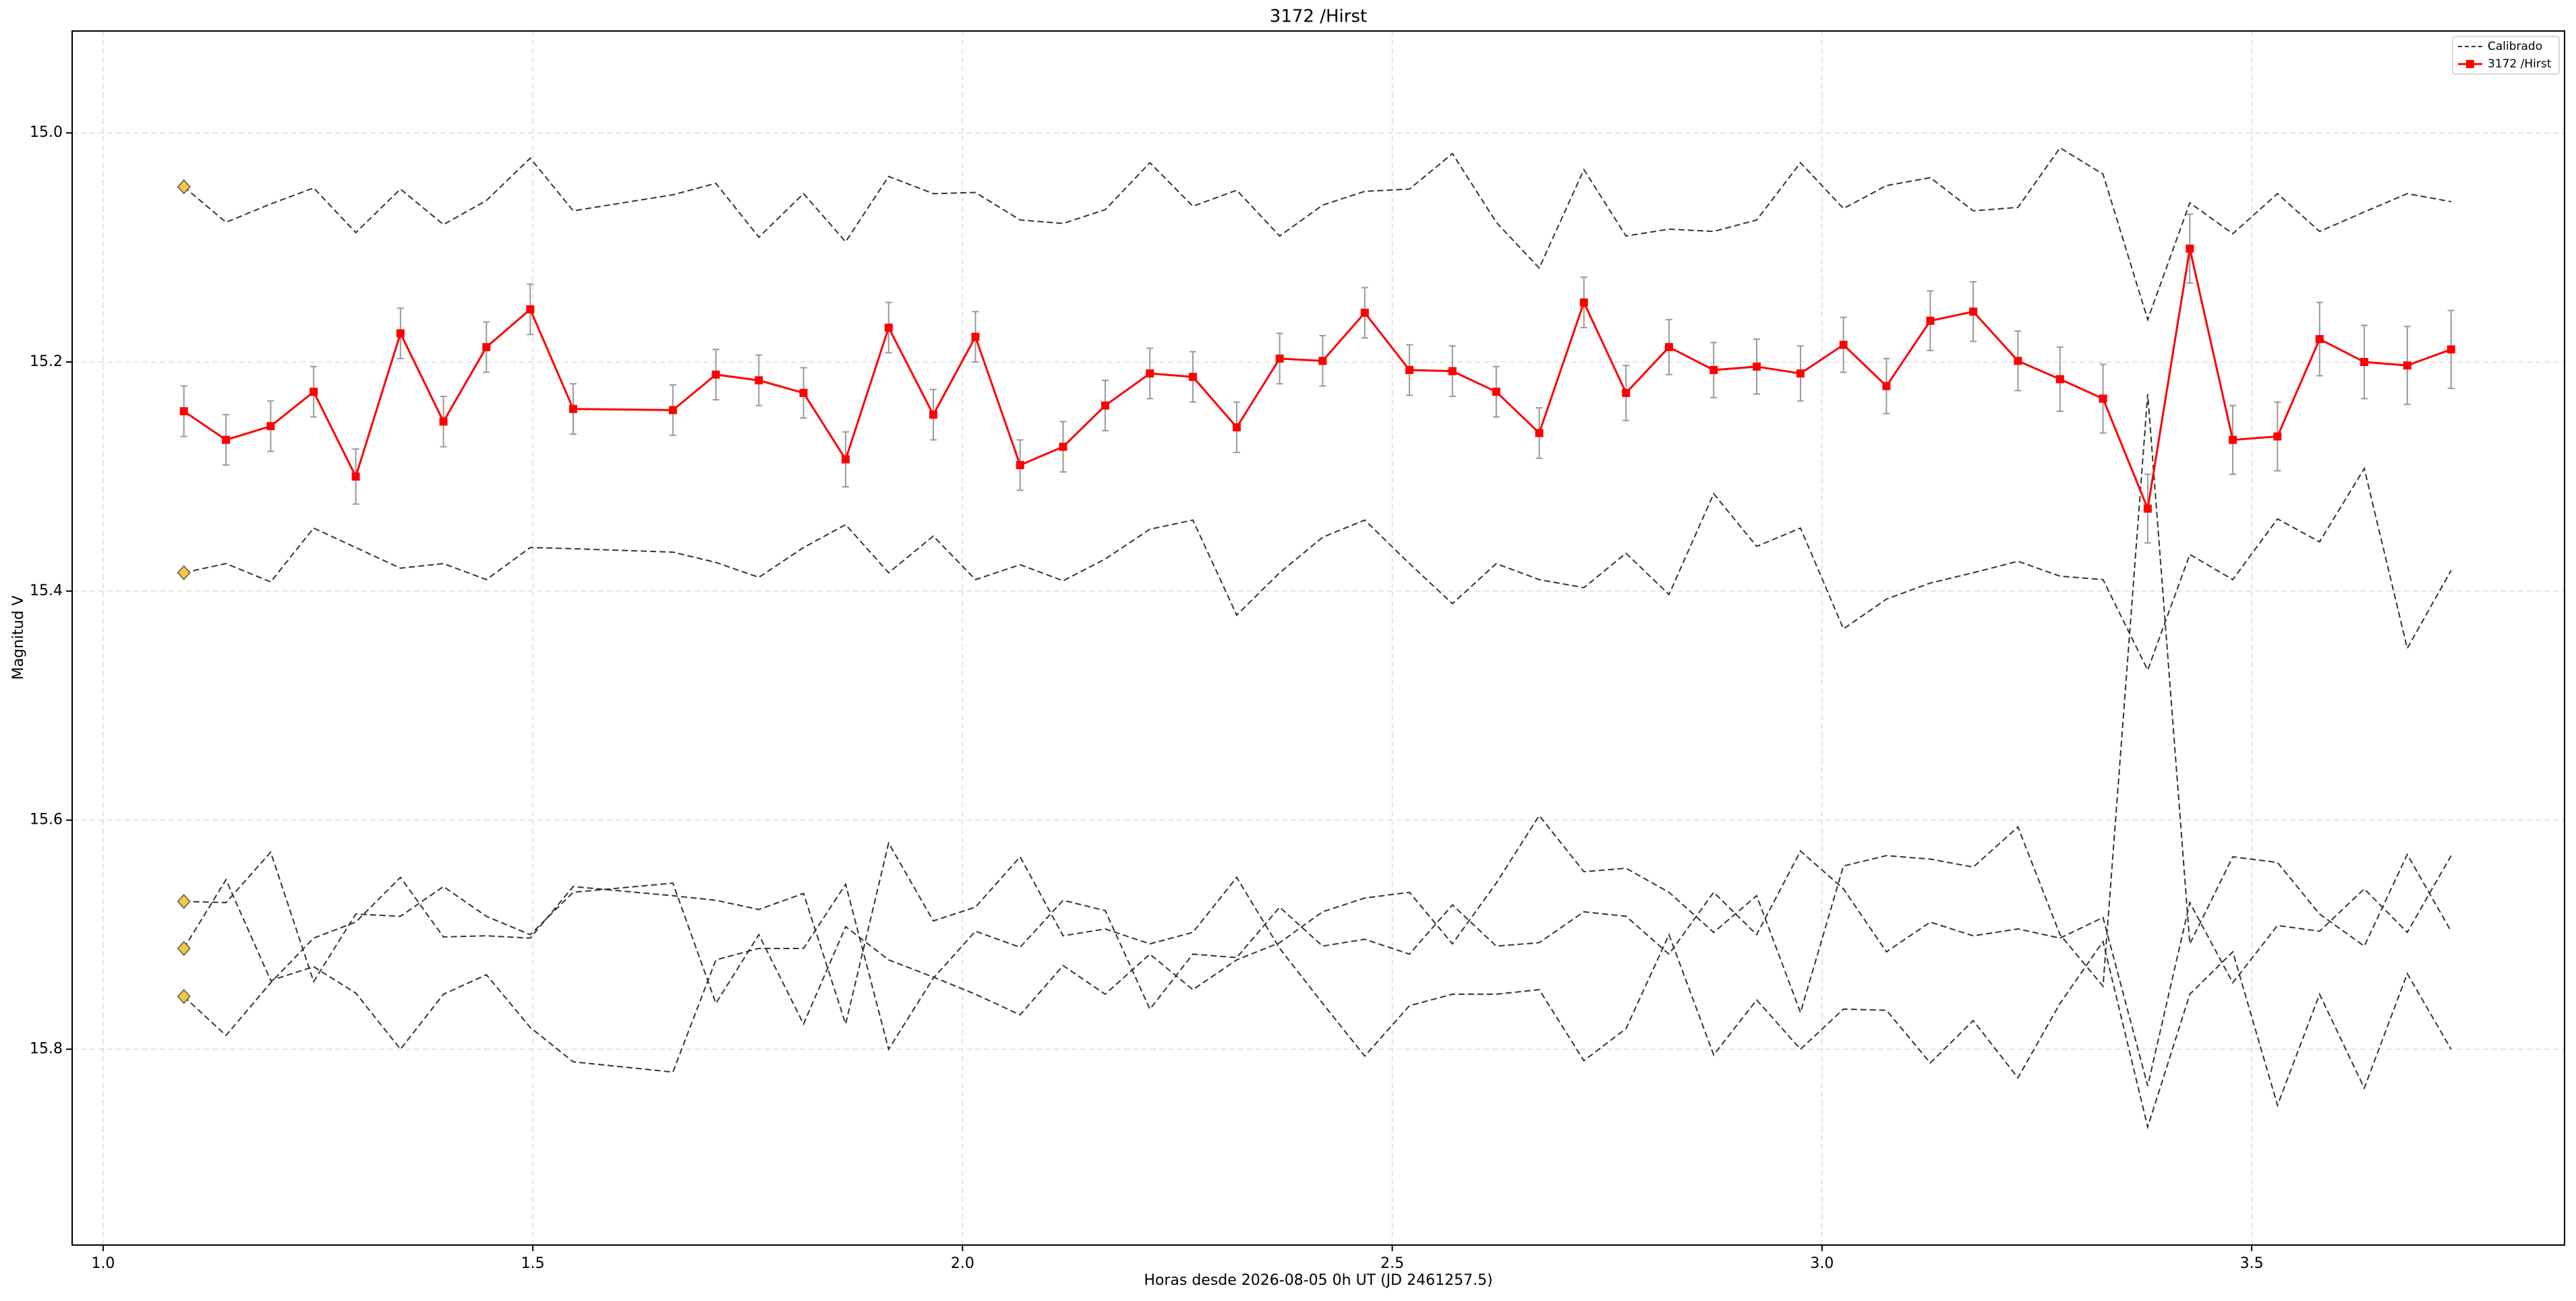  What do you see at coordinates (533, 1263) in the screenshot?
I see `x-tick-label: 1.5` at bounding box center [533, 1263].